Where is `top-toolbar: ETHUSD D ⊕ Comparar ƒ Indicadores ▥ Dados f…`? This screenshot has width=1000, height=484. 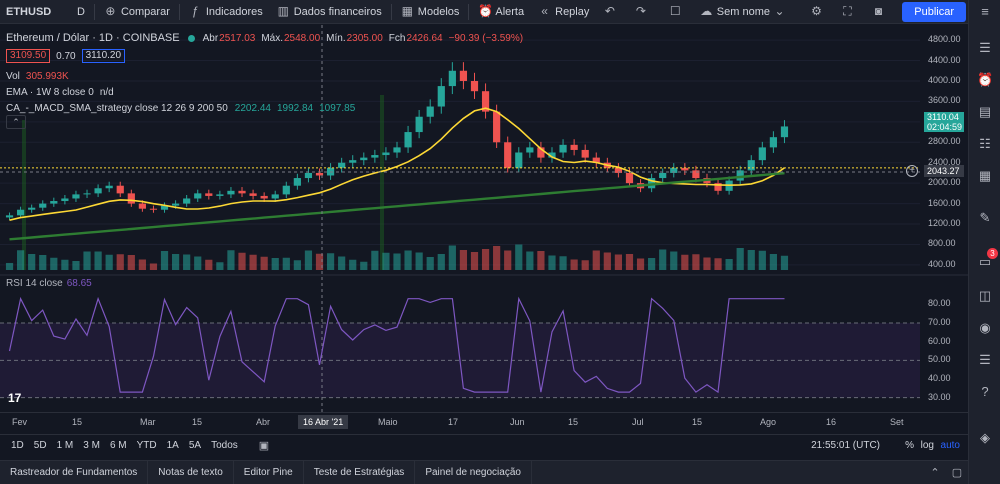
top-toolbar: ETHUSD D ⊕ Comparar ƒ Indicadores ▥ Dados f… is located at coordinates (500, 12).